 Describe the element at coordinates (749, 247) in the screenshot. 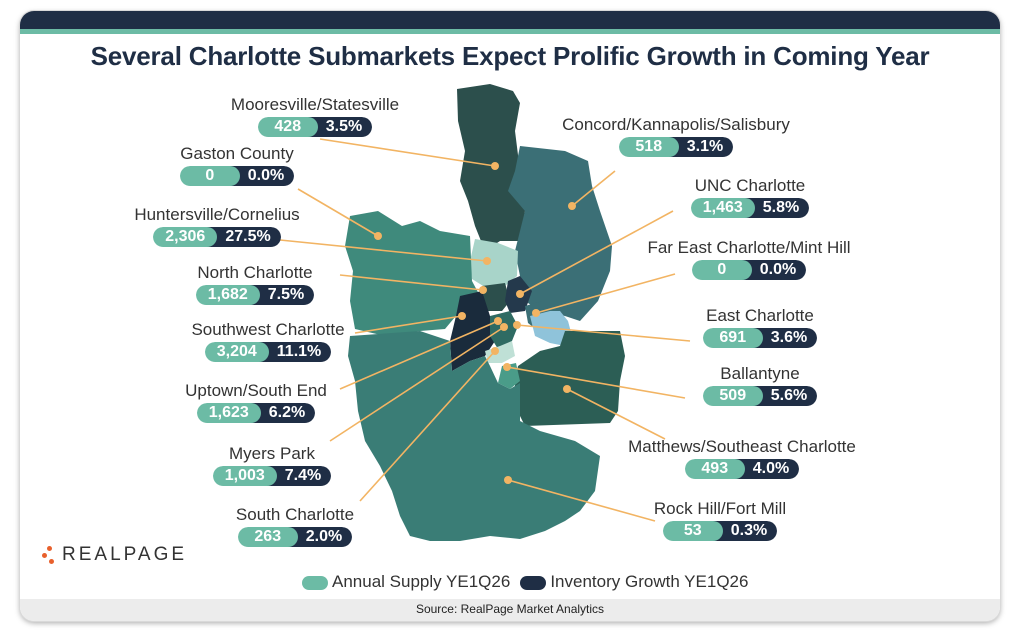

I see `submarket-name: Far East Charlotte/Mint Hill` at that location.